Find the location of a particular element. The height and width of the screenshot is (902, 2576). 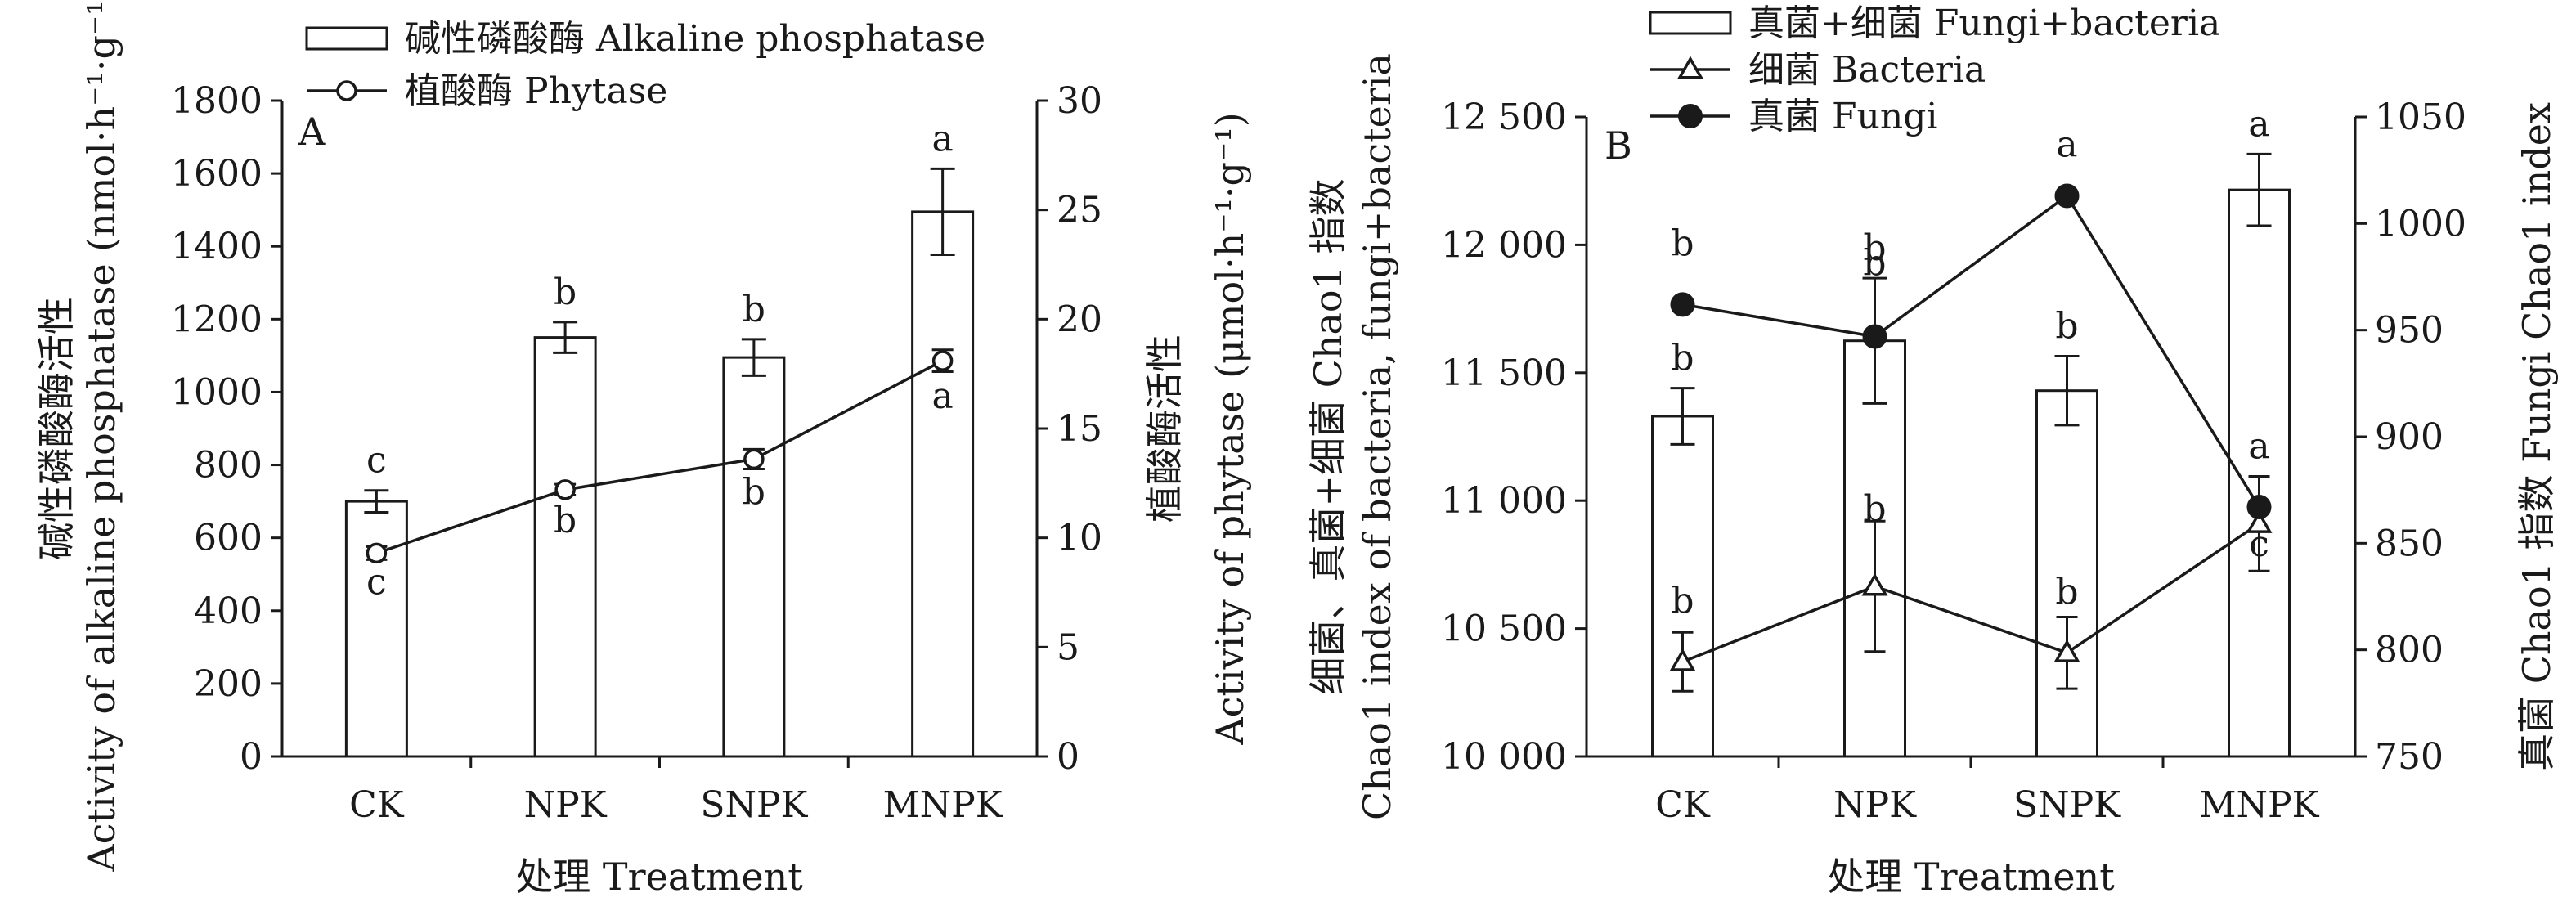

b-legend-label: 细菌 Bacteria is located at coordinates (1867, 70).